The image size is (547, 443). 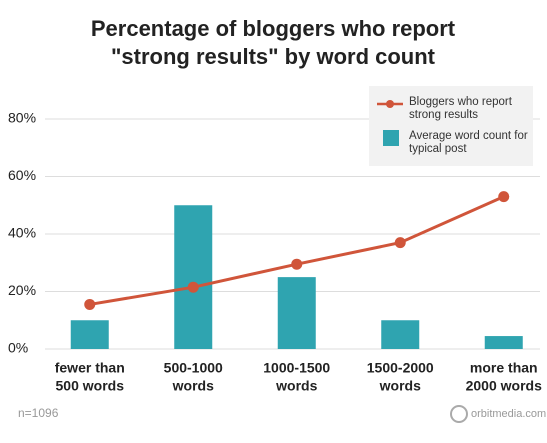 I want to click on y-tick-label: 0%, so click(x=18, y=348).